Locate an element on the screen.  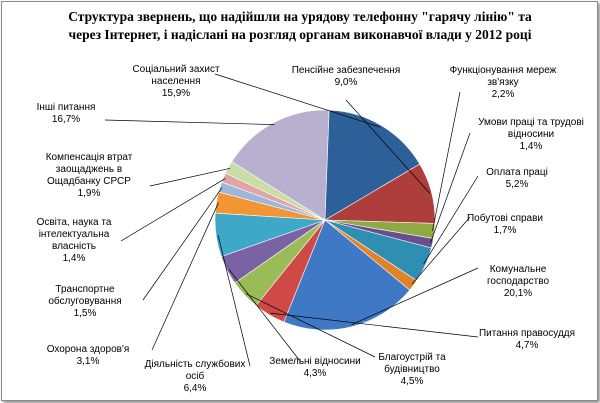
slice-label: Умови праці та трудові відносини 1,4% is located at coordinates (531, 134).